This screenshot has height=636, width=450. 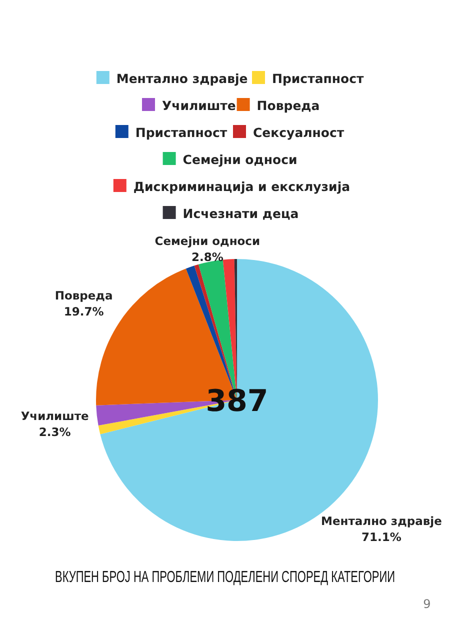 I want to click on legend-label: Исчезнати деца, so click(x=240, y=213).